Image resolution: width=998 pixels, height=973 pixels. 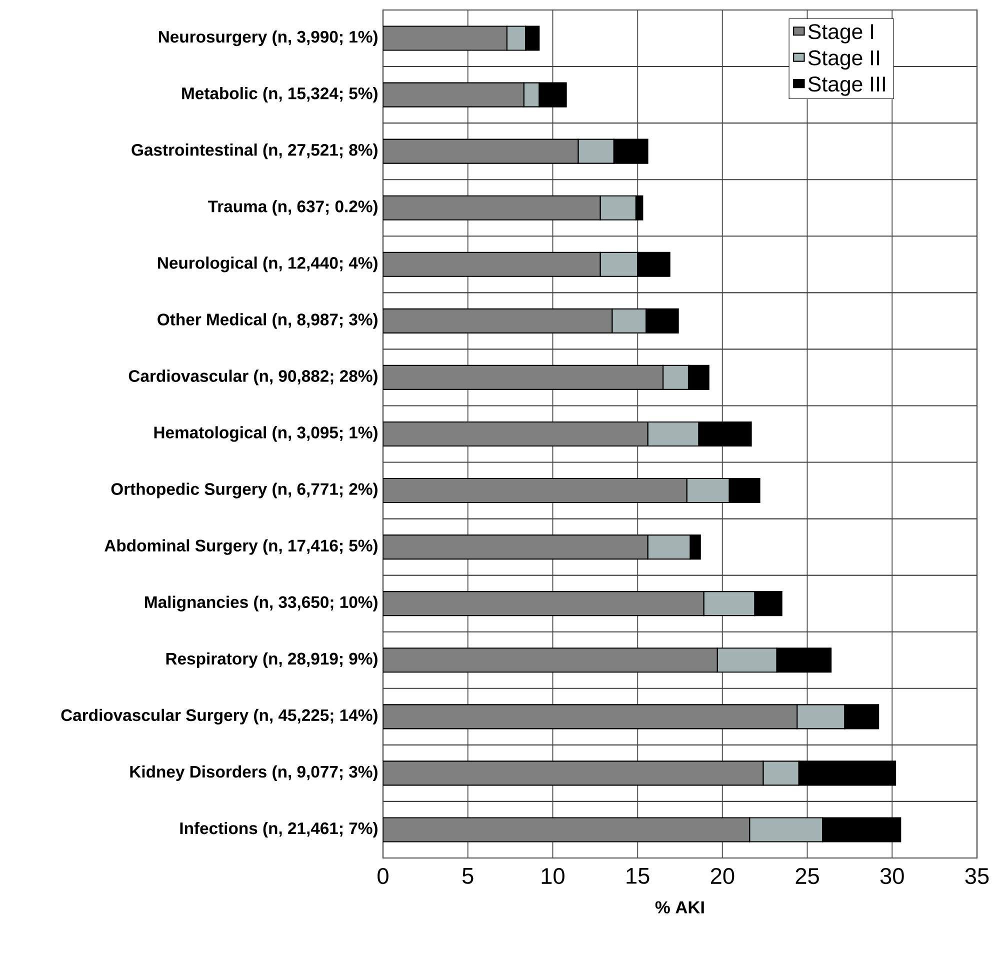 What do you see at coordinates (279, 830) in the screenshot?
I see `y-tick-label: Infections (n, 21,461; 7%)` at bounding box center [279, 830].